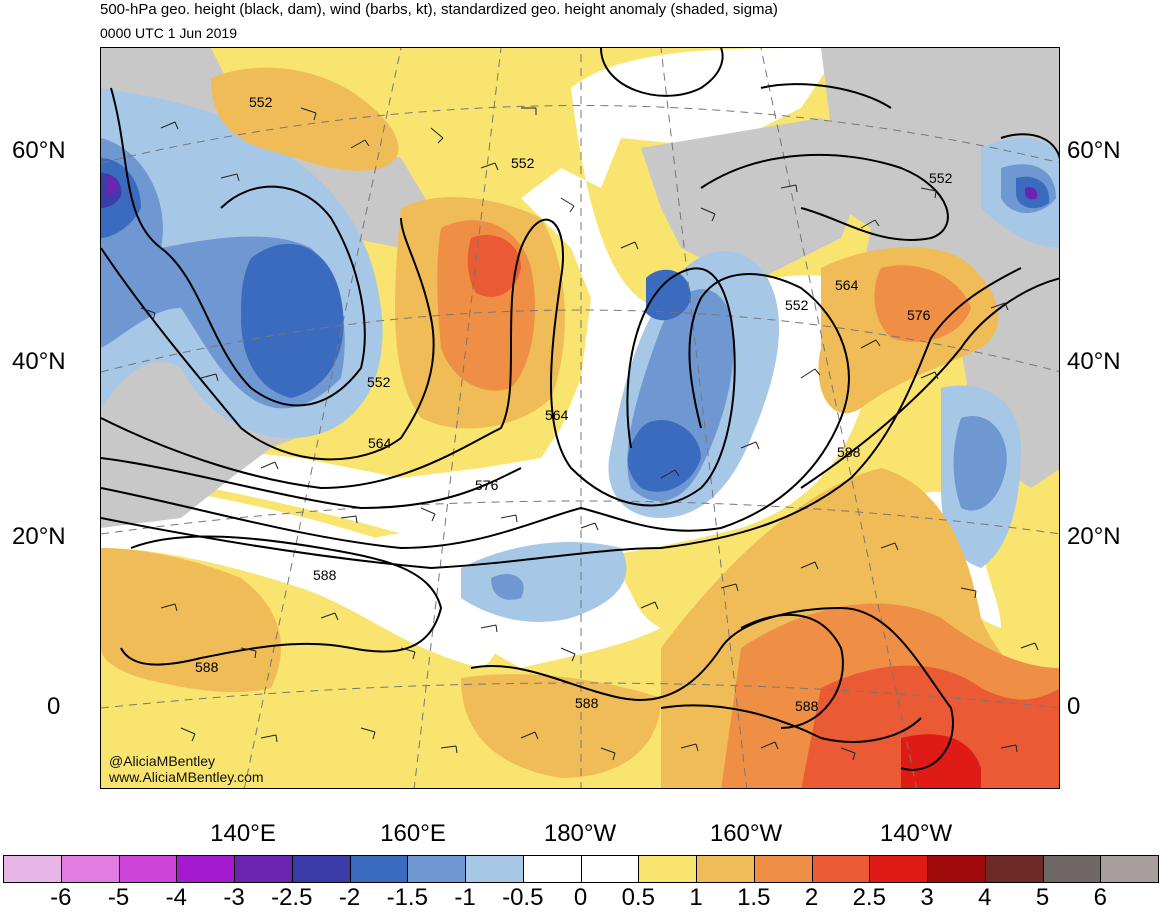  Describe the element at coordinates (261, 102) in the screenshot. I see `contour-label-552-a: 552` at that location.